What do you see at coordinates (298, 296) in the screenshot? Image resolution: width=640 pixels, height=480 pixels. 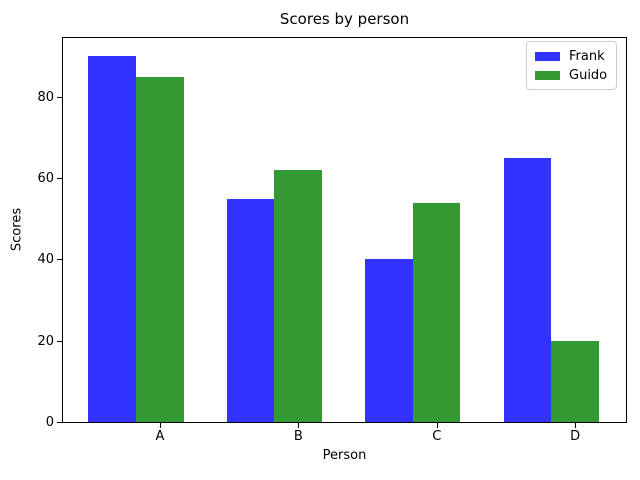 I see `bar-guido-b` at bounding box center [298, 296].